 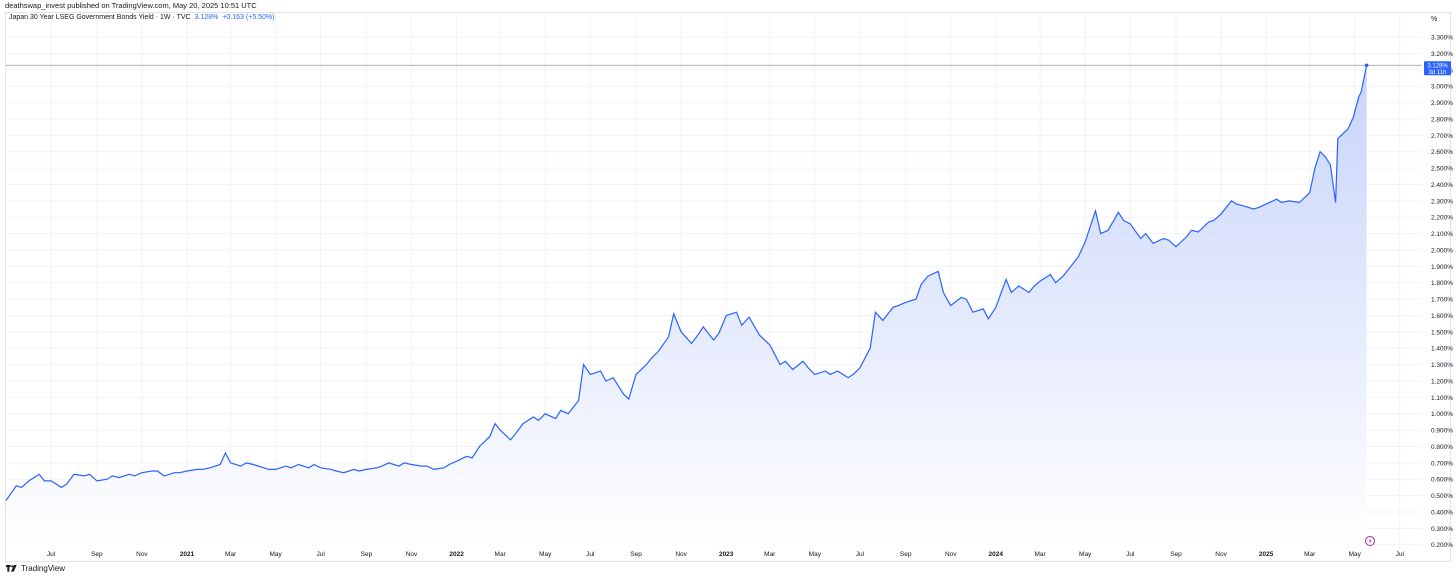 What do you see at coordinates (11, 568) in the screenshot?
I see `tradingview-logo-icon` at bounding box center [11, 568].